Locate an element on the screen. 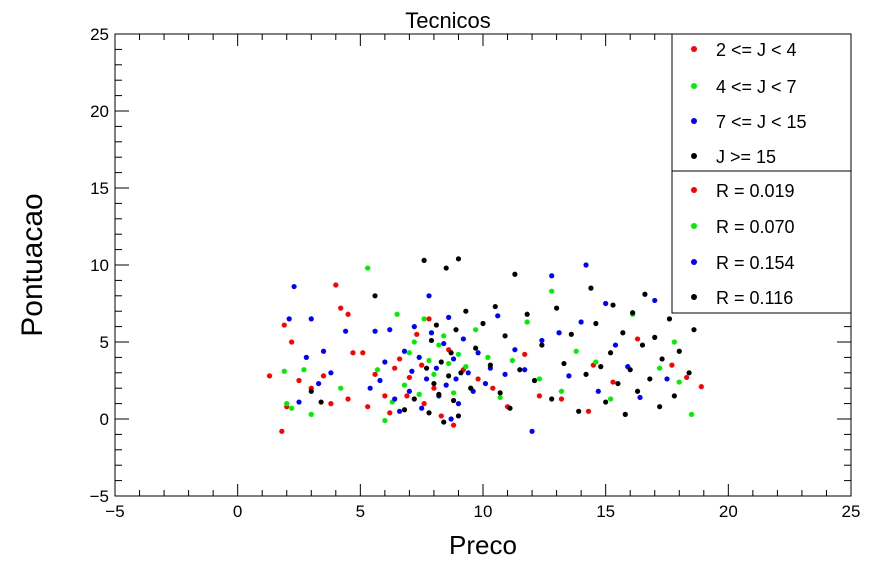  x-tick-label: −5 is located at coordinates (114, 511).